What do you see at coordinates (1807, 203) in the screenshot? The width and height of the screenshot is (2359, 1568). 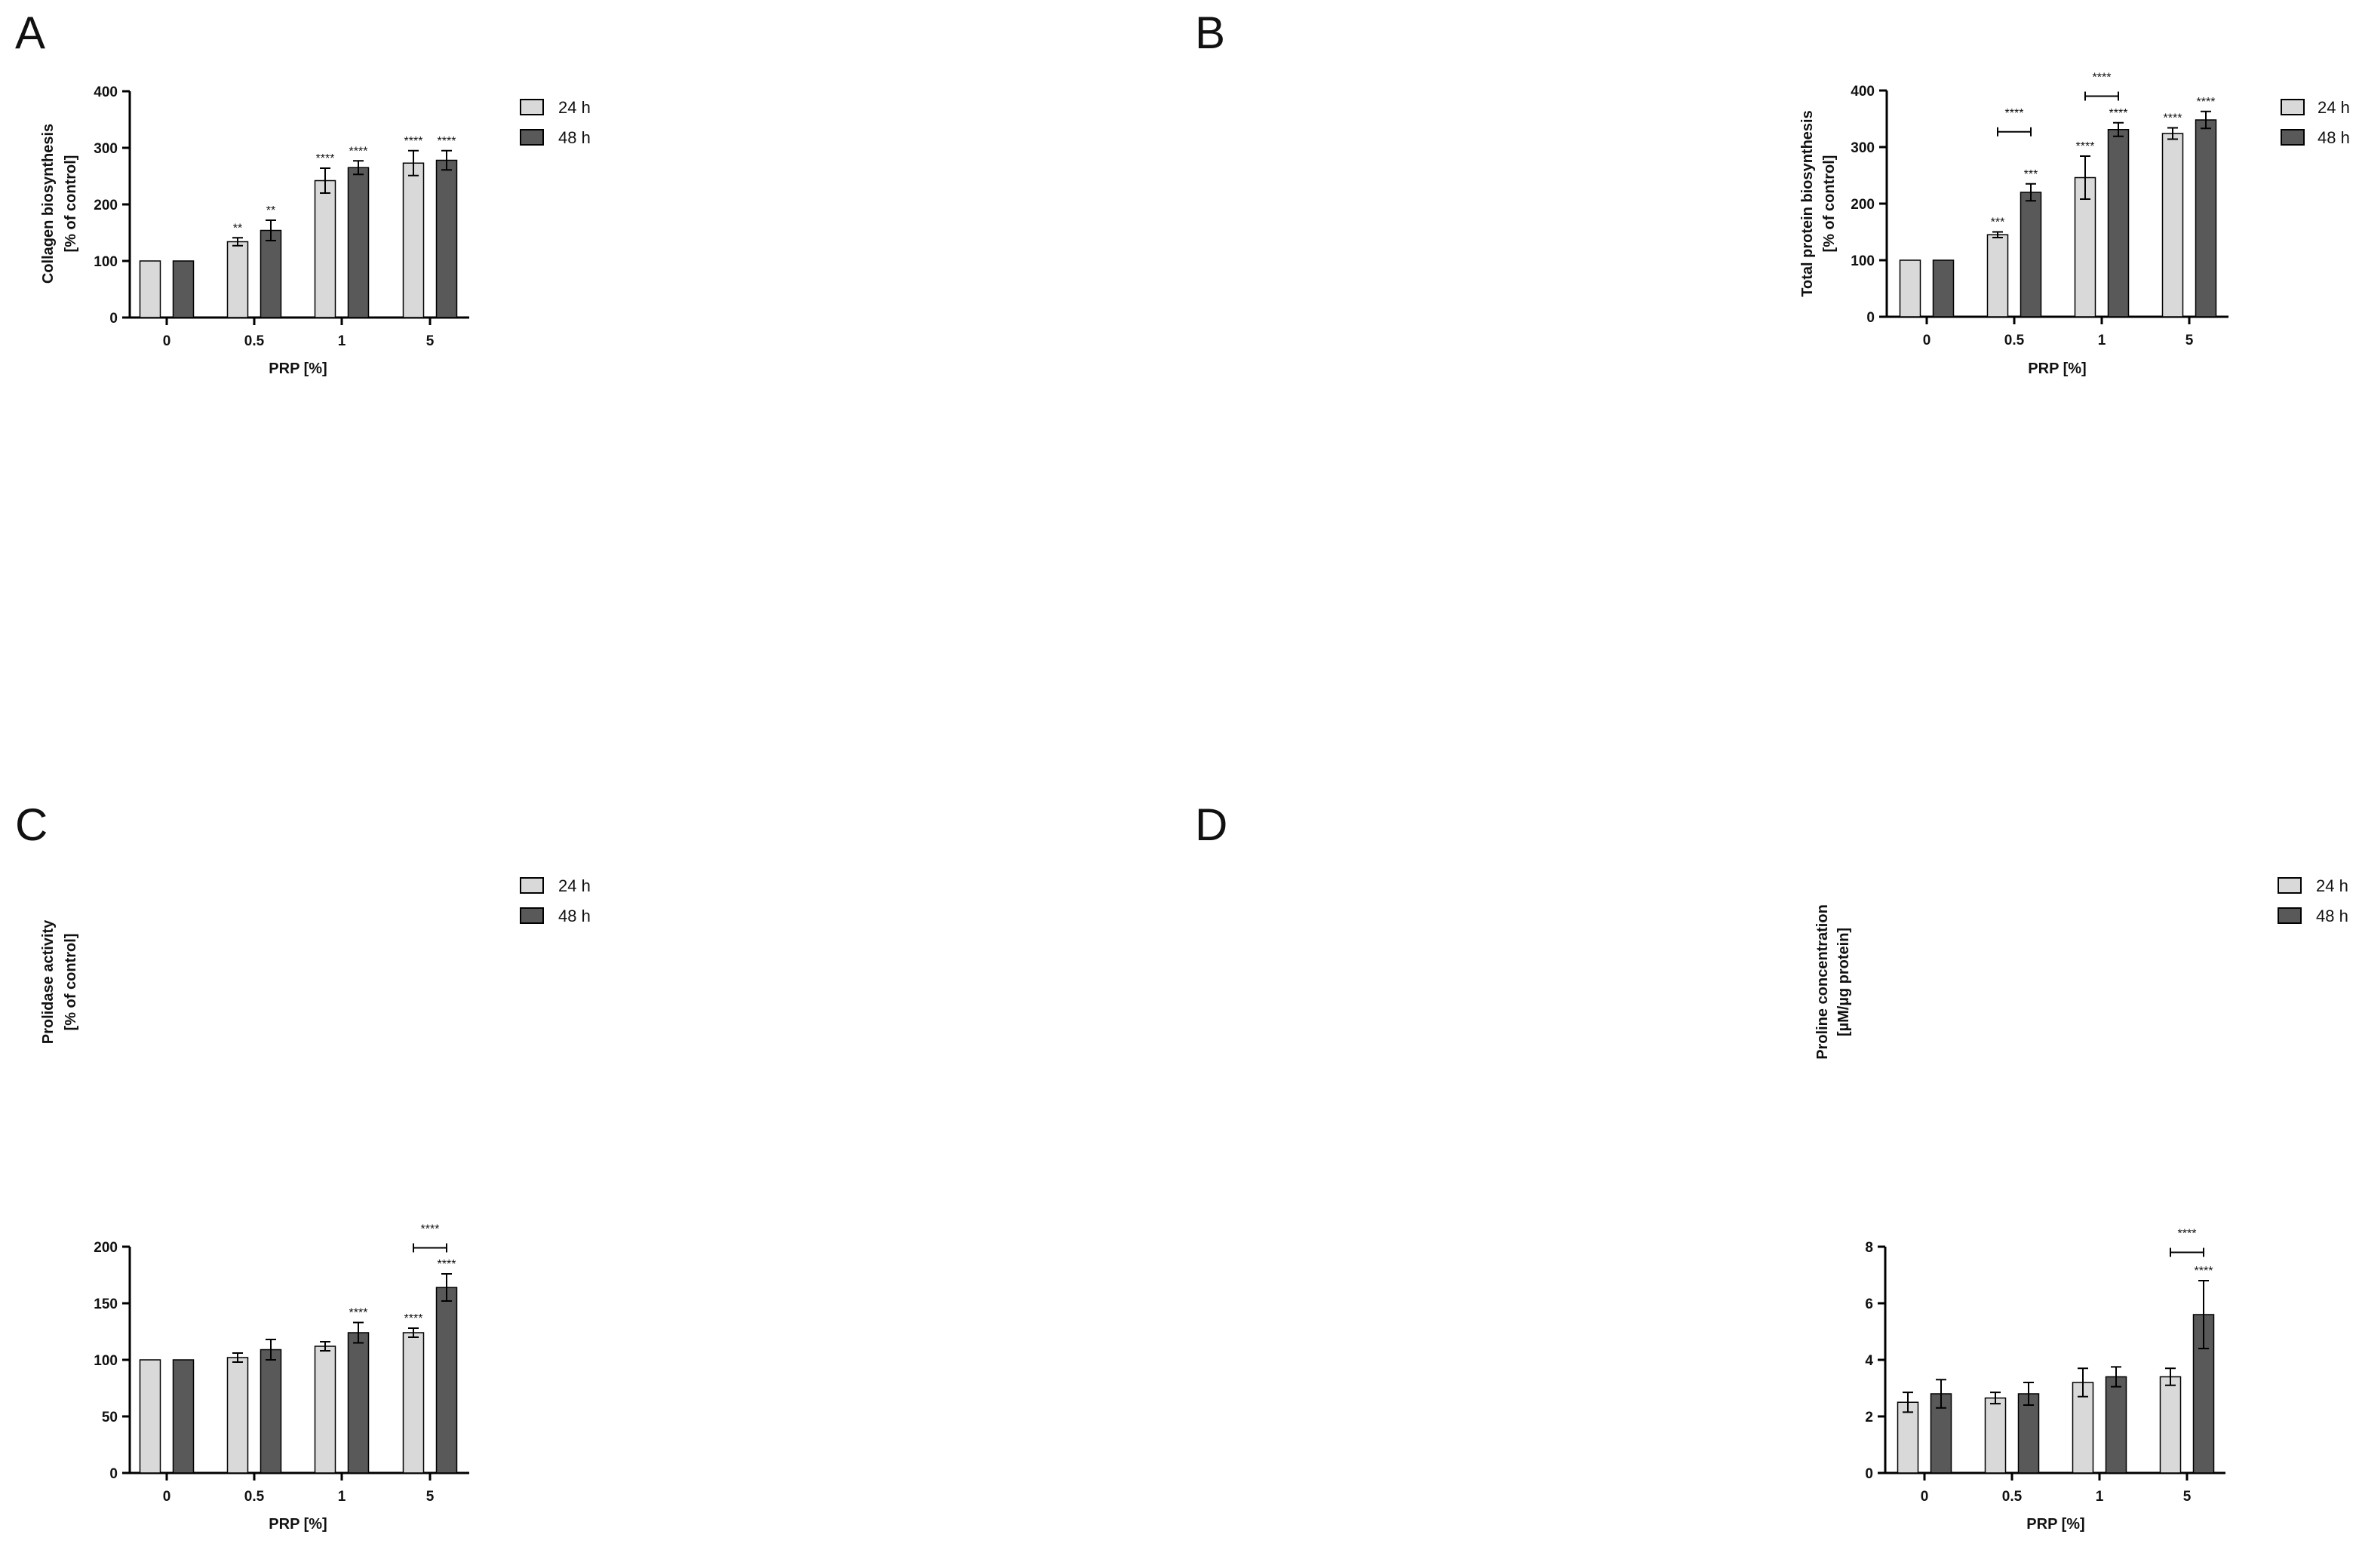 I see `y-axis-label-line-1: Total protein biosynthesis` at bounding box center [1807, 203].